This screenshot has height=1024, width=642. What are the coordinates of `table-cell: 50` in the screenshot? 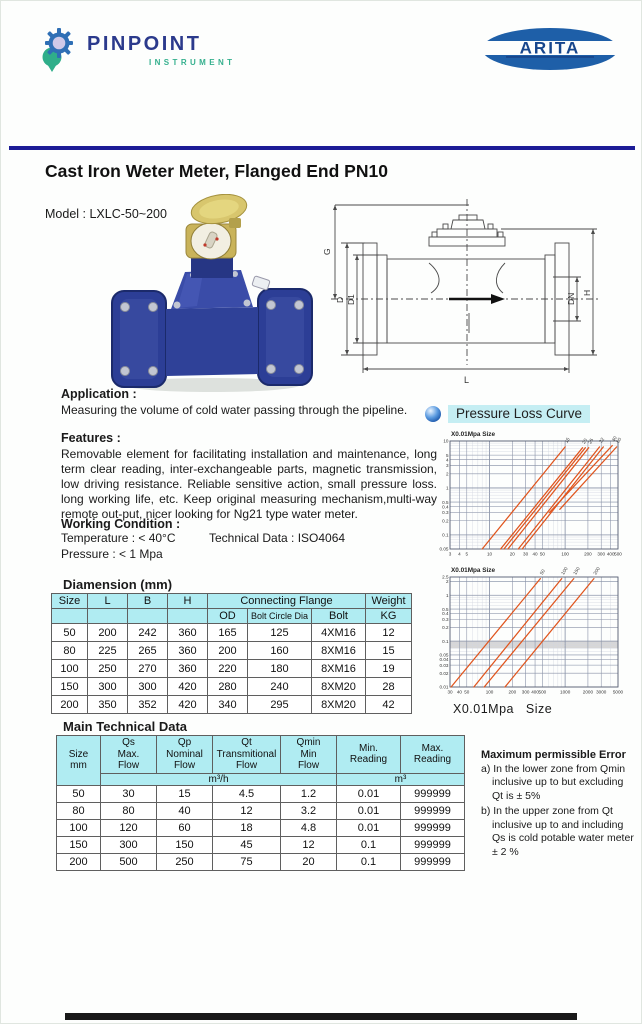 It's located at (78, 793).